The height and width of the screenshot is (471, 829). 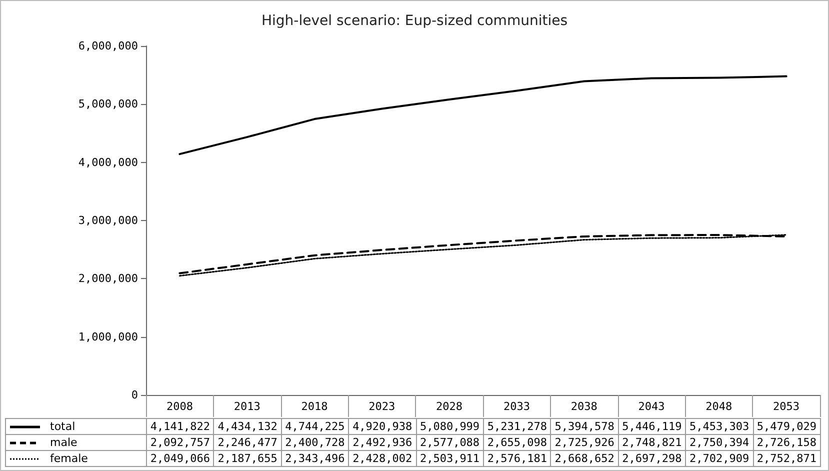 What do you see at coordinates (720, 442) in the screenshot?
I see `data-label: 2,750,394` at bounding box center [720, 442].